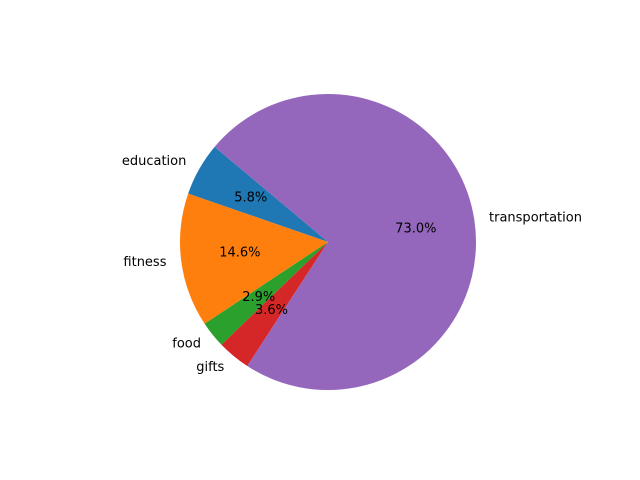  Describe the element at coordinates (186, 343) in the screenshot. I see `slice-label-food: food` at that location.